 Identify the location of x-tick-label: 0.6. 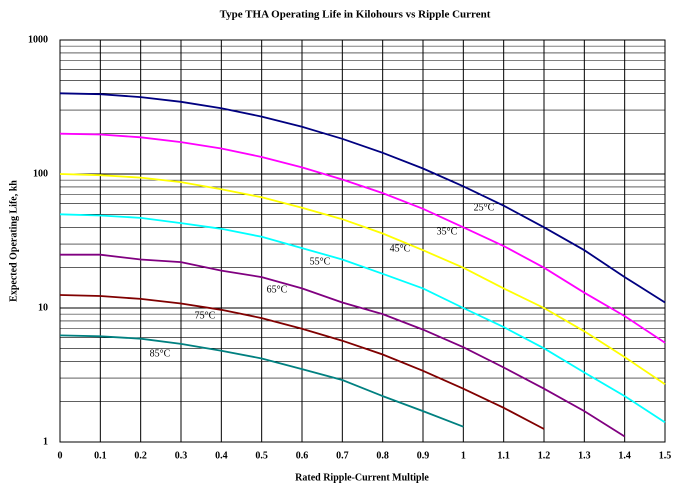
(302, 455).